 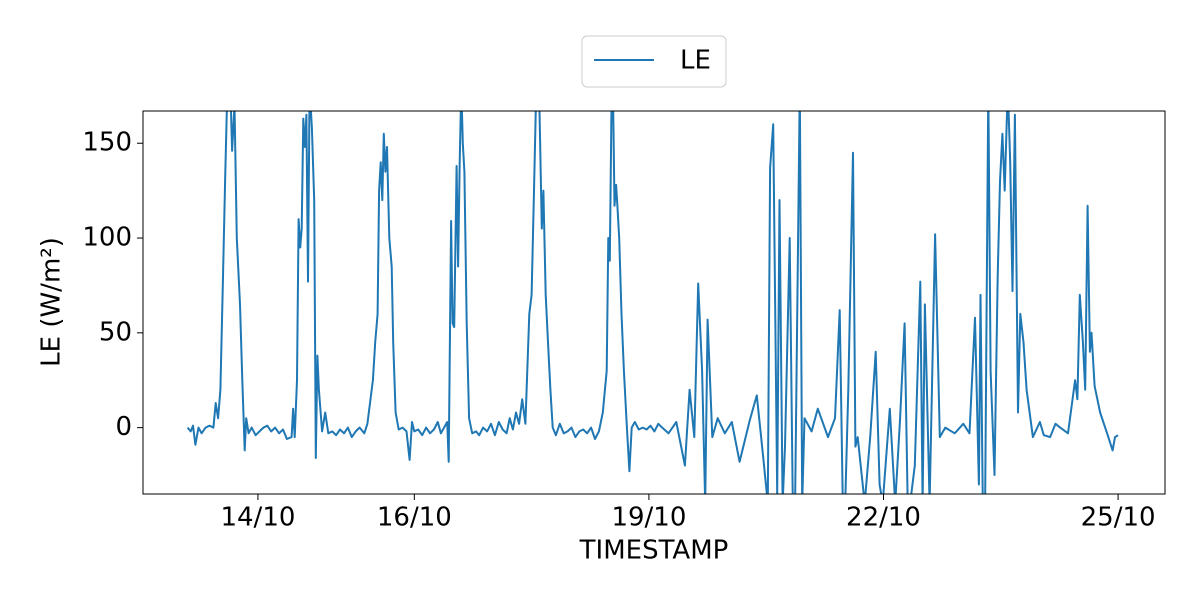 What do you see at coordinates (107, 143) in the screenshot?
I see `y-tick-label: 150` at bounding box center [107, 143].